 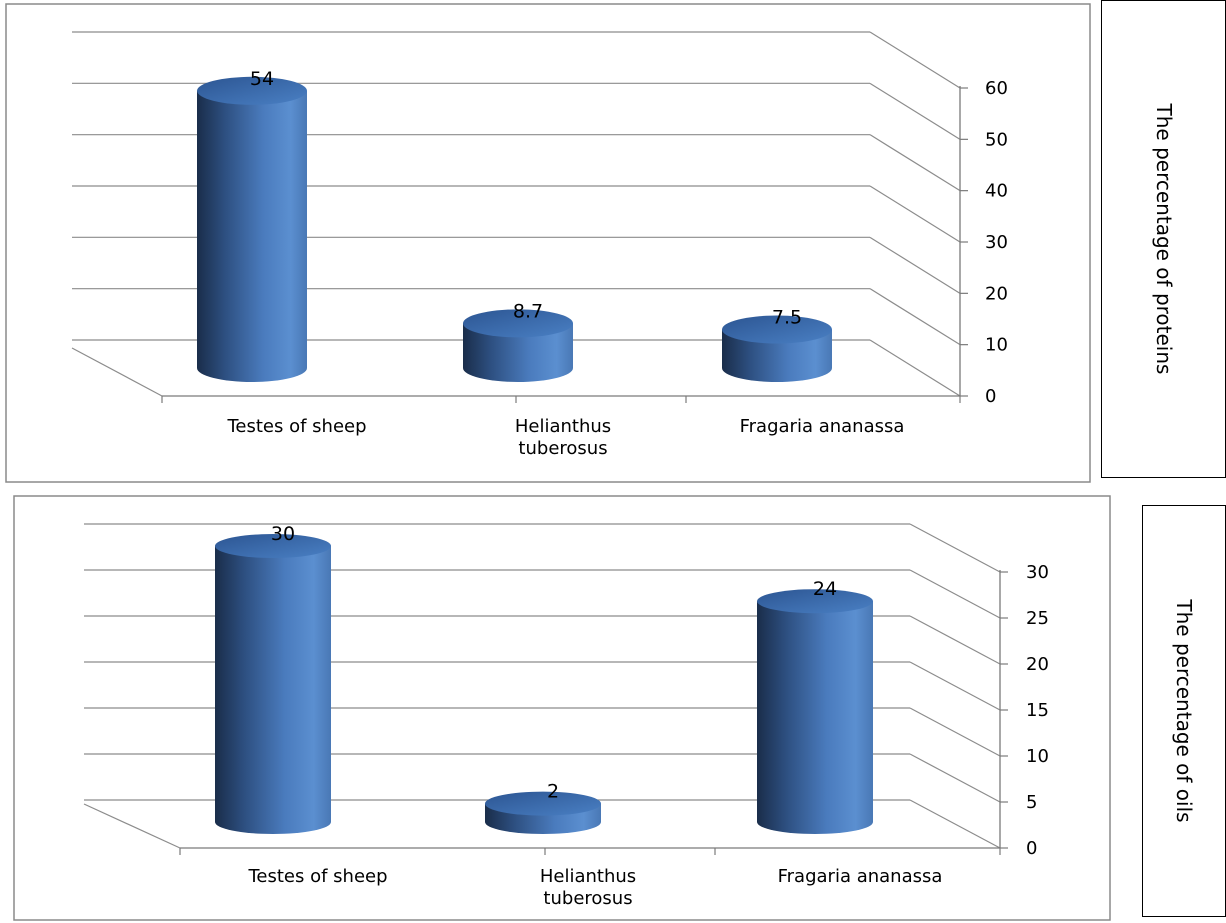 I want to click on oils-side-label-box: The percentage of oils, so click(x=1184, y=711).